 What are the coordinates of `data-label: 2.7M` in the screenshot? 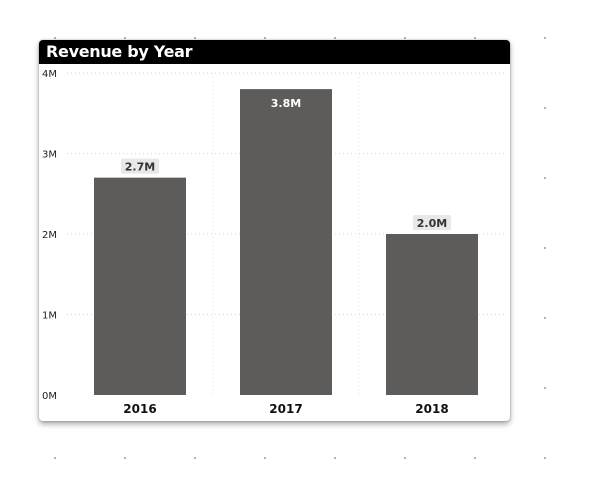 It's located at (140, 167).